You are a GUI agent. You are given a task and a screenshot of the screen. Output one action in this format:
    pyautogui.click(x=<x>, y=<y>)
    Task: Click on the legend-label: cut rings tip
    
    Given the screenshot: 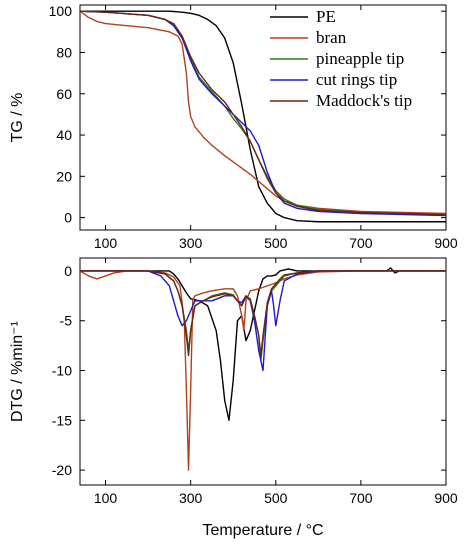 What is the action you would take?
    pyautogui.click(x=356, y=79)
    